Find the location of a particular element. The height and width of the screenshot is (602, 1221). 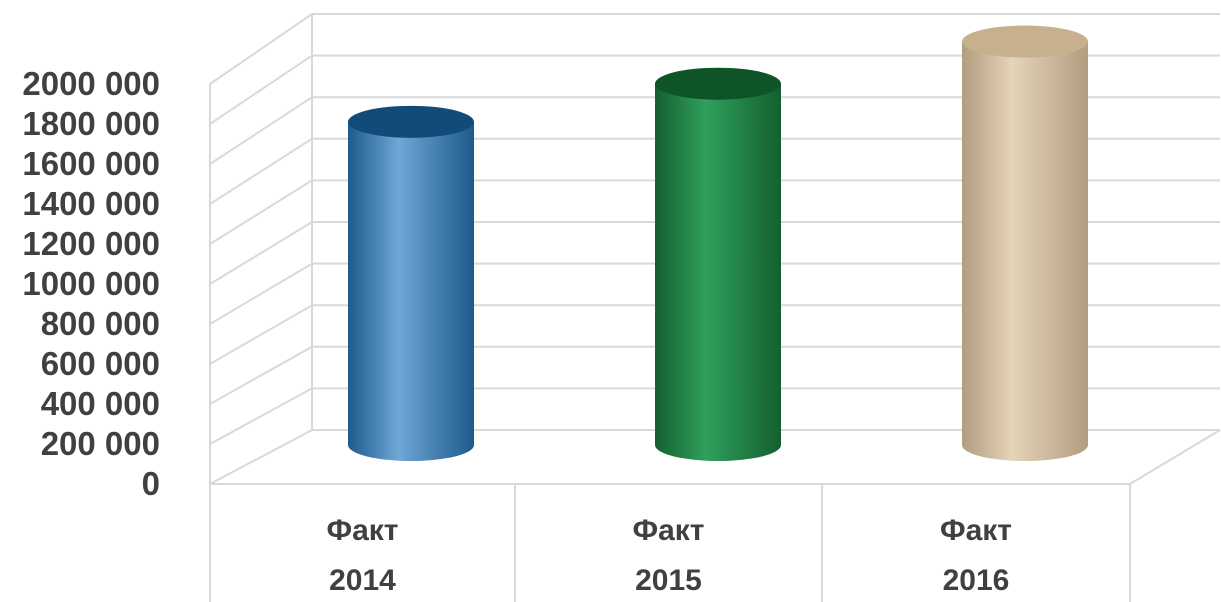

y-tick-label: 1800 000 is located at coordinates (91, 123).